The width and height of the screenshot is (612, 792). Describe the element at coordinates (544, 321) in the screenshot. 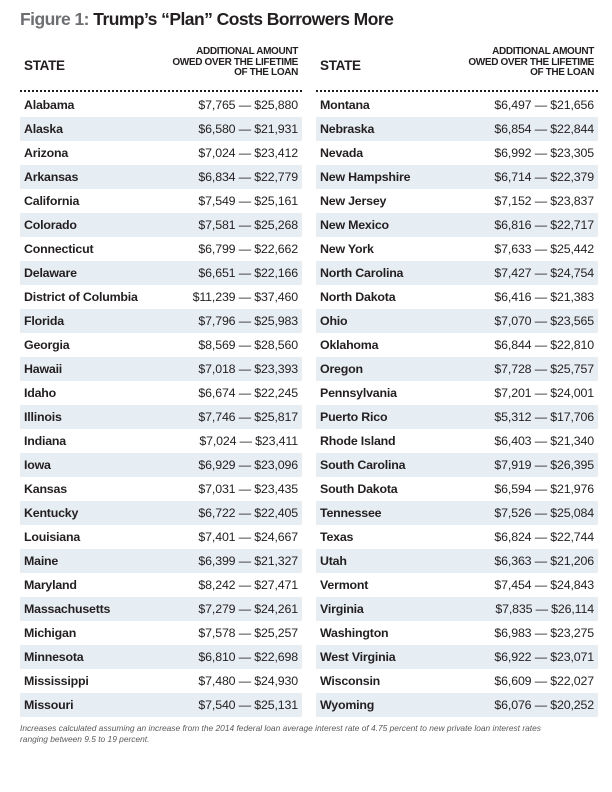

I see `amount-range: $7,070 — $23,565` at that location.